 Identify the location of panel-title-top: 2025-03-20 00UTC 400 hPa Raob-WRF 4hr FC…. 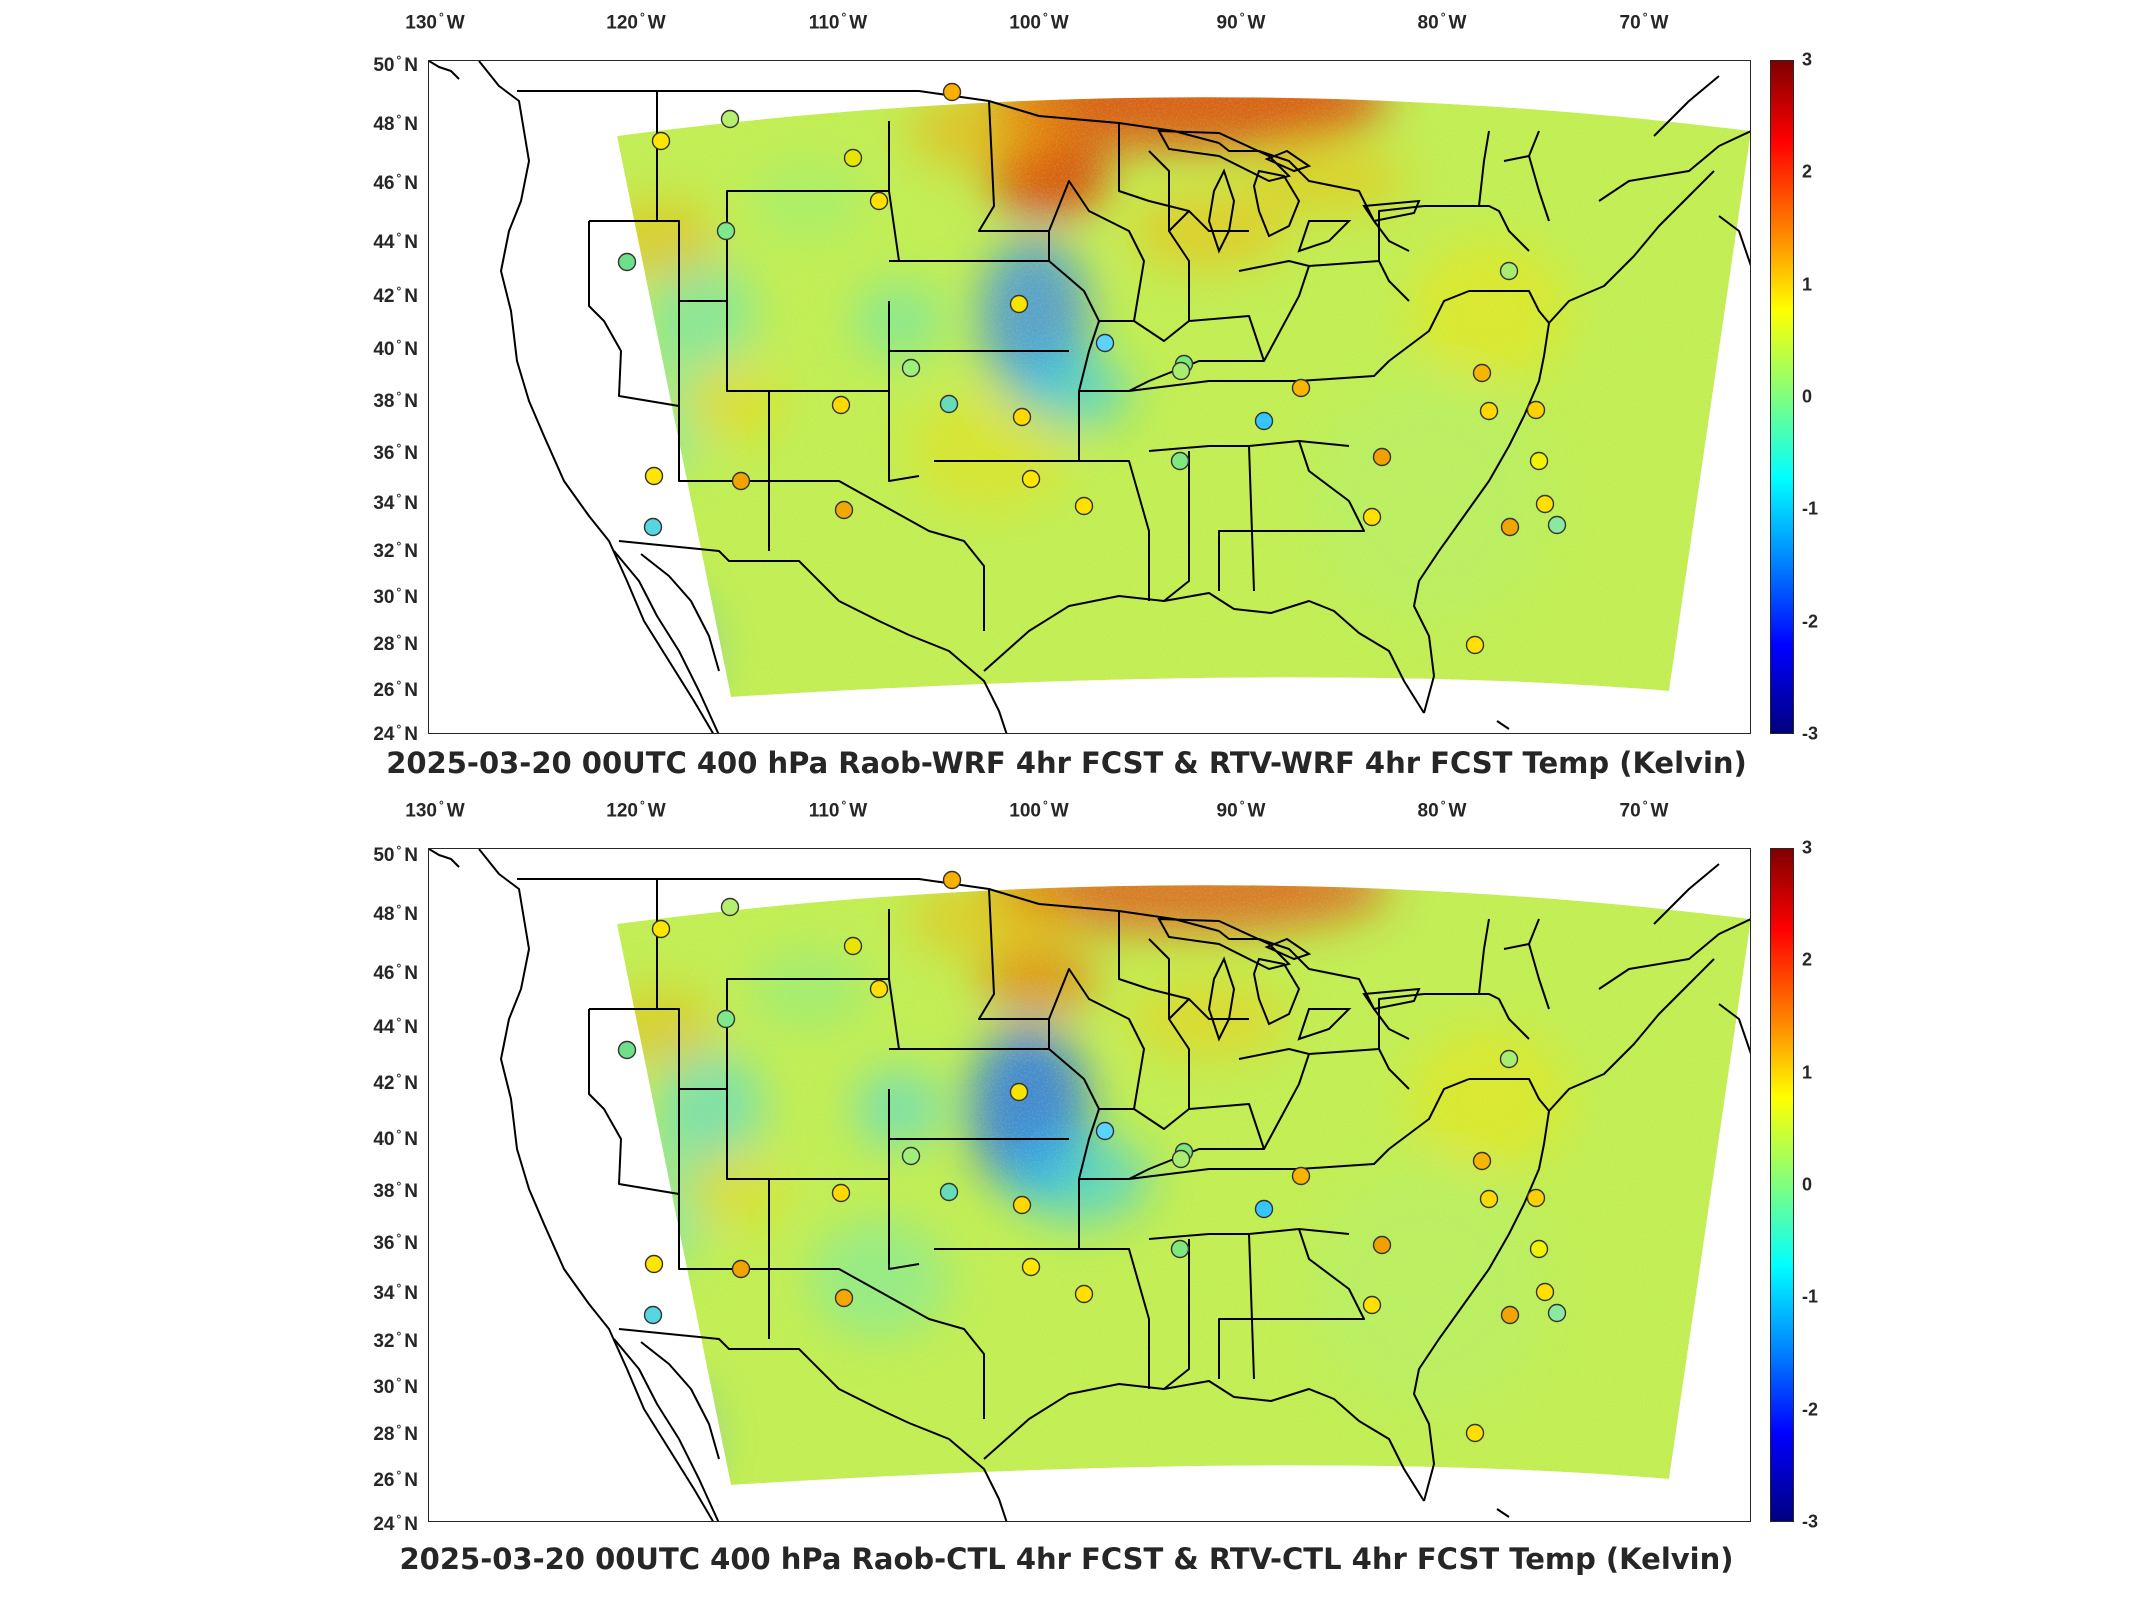
(1066, 763).